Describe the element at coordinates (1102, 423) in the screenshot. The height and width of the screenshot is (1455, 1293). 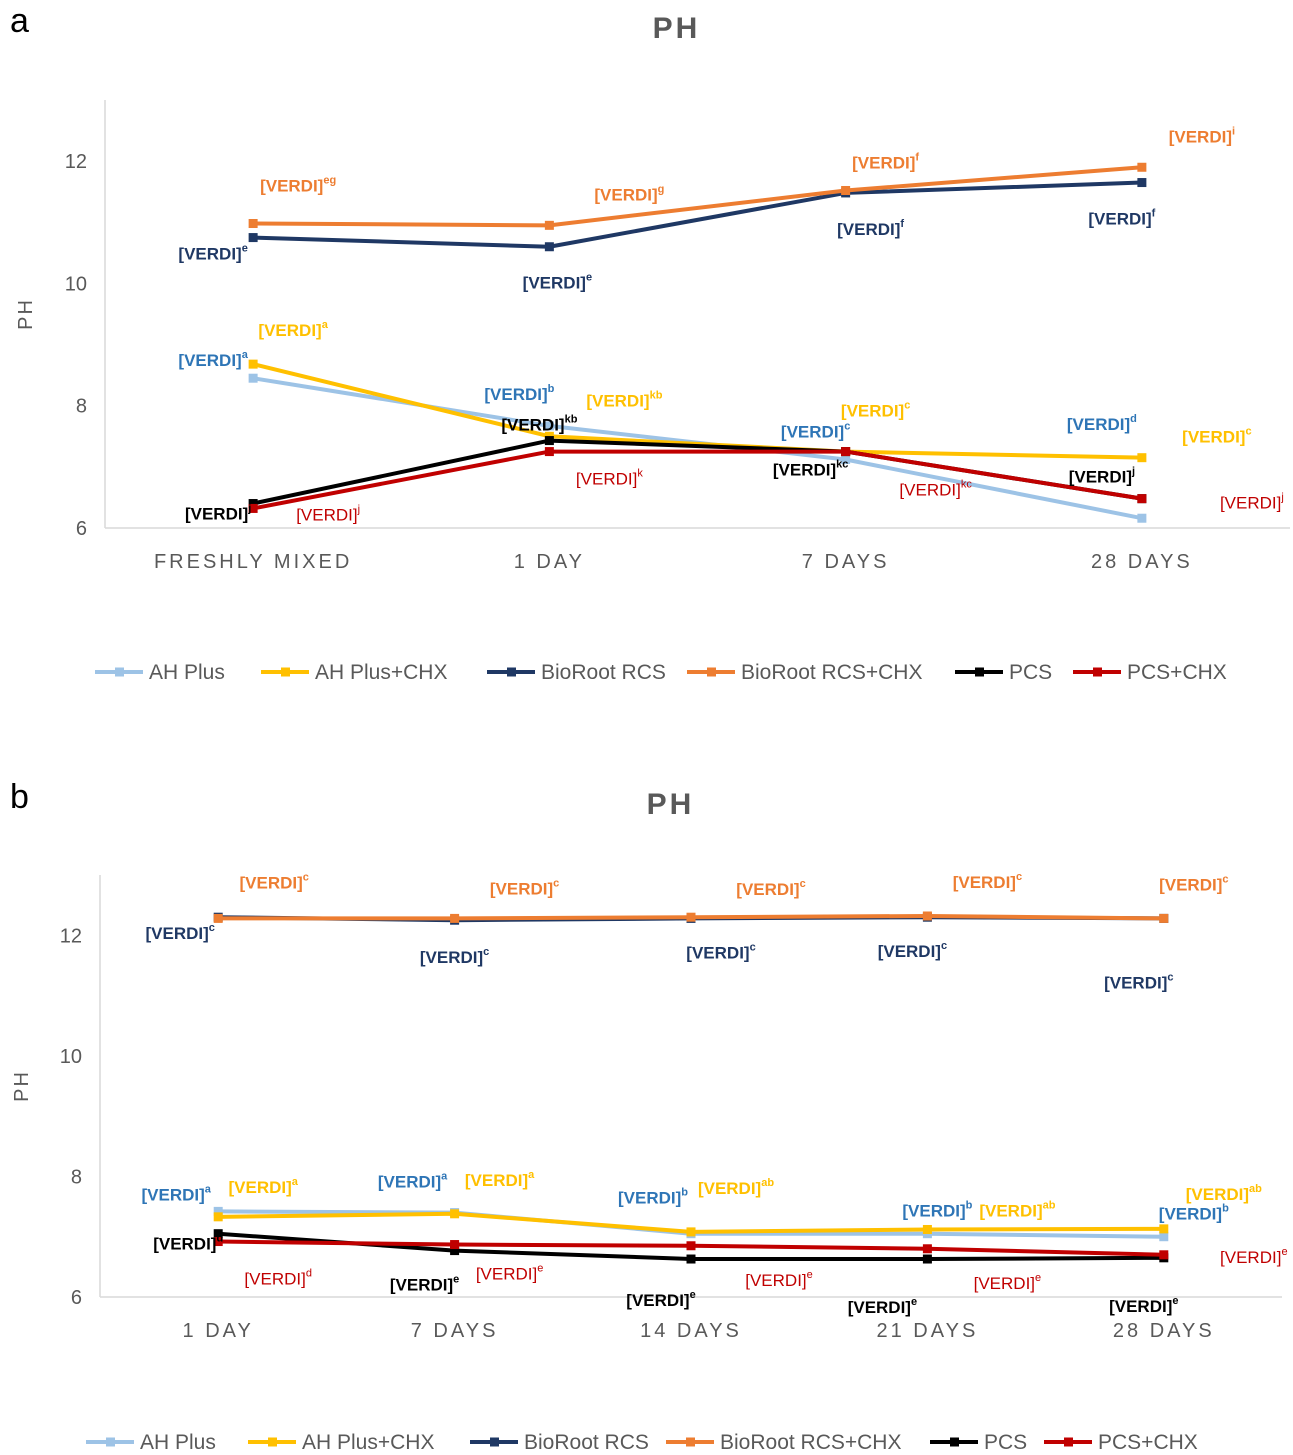
I see `data-label-ah-plus: [VERDI]d` at that location.